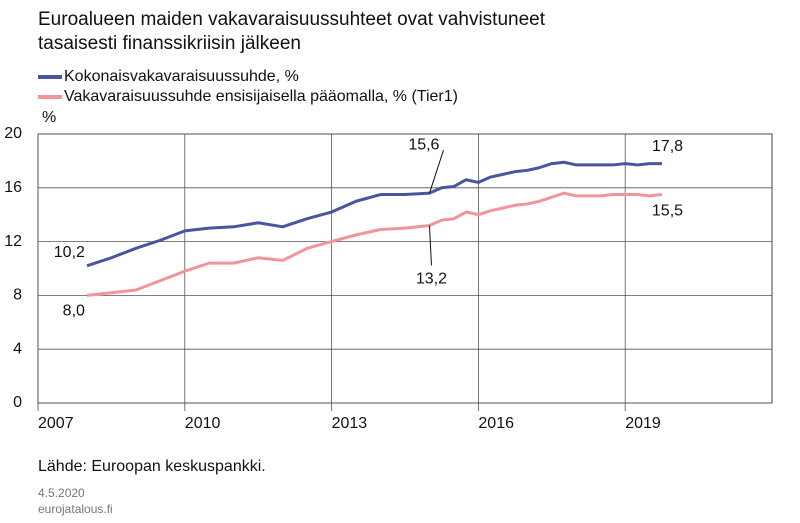  Describe the element at coordinates (75, 509) in the screenshot. I see `site: eurojatalous.fi` at that location.